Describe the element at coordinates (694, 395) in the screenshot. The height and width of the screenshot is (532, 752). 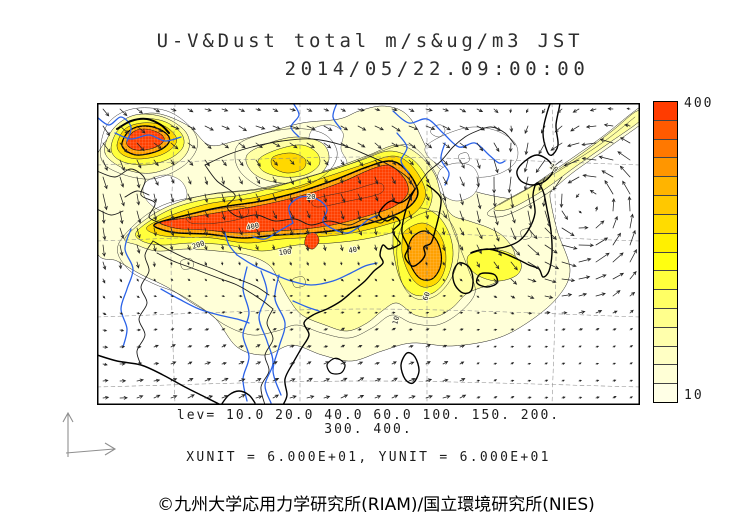
I see `colorbar-min-label: 10` at that location.